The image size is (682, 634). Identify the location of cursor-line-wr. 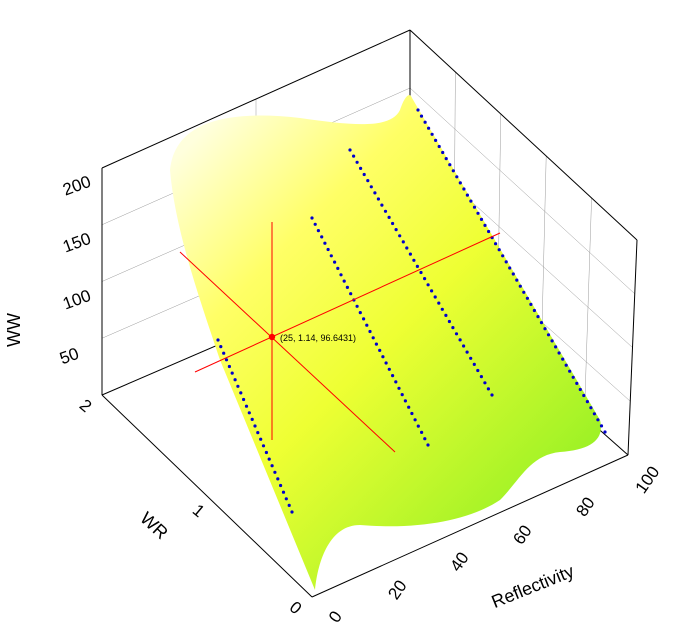
(287, 352).